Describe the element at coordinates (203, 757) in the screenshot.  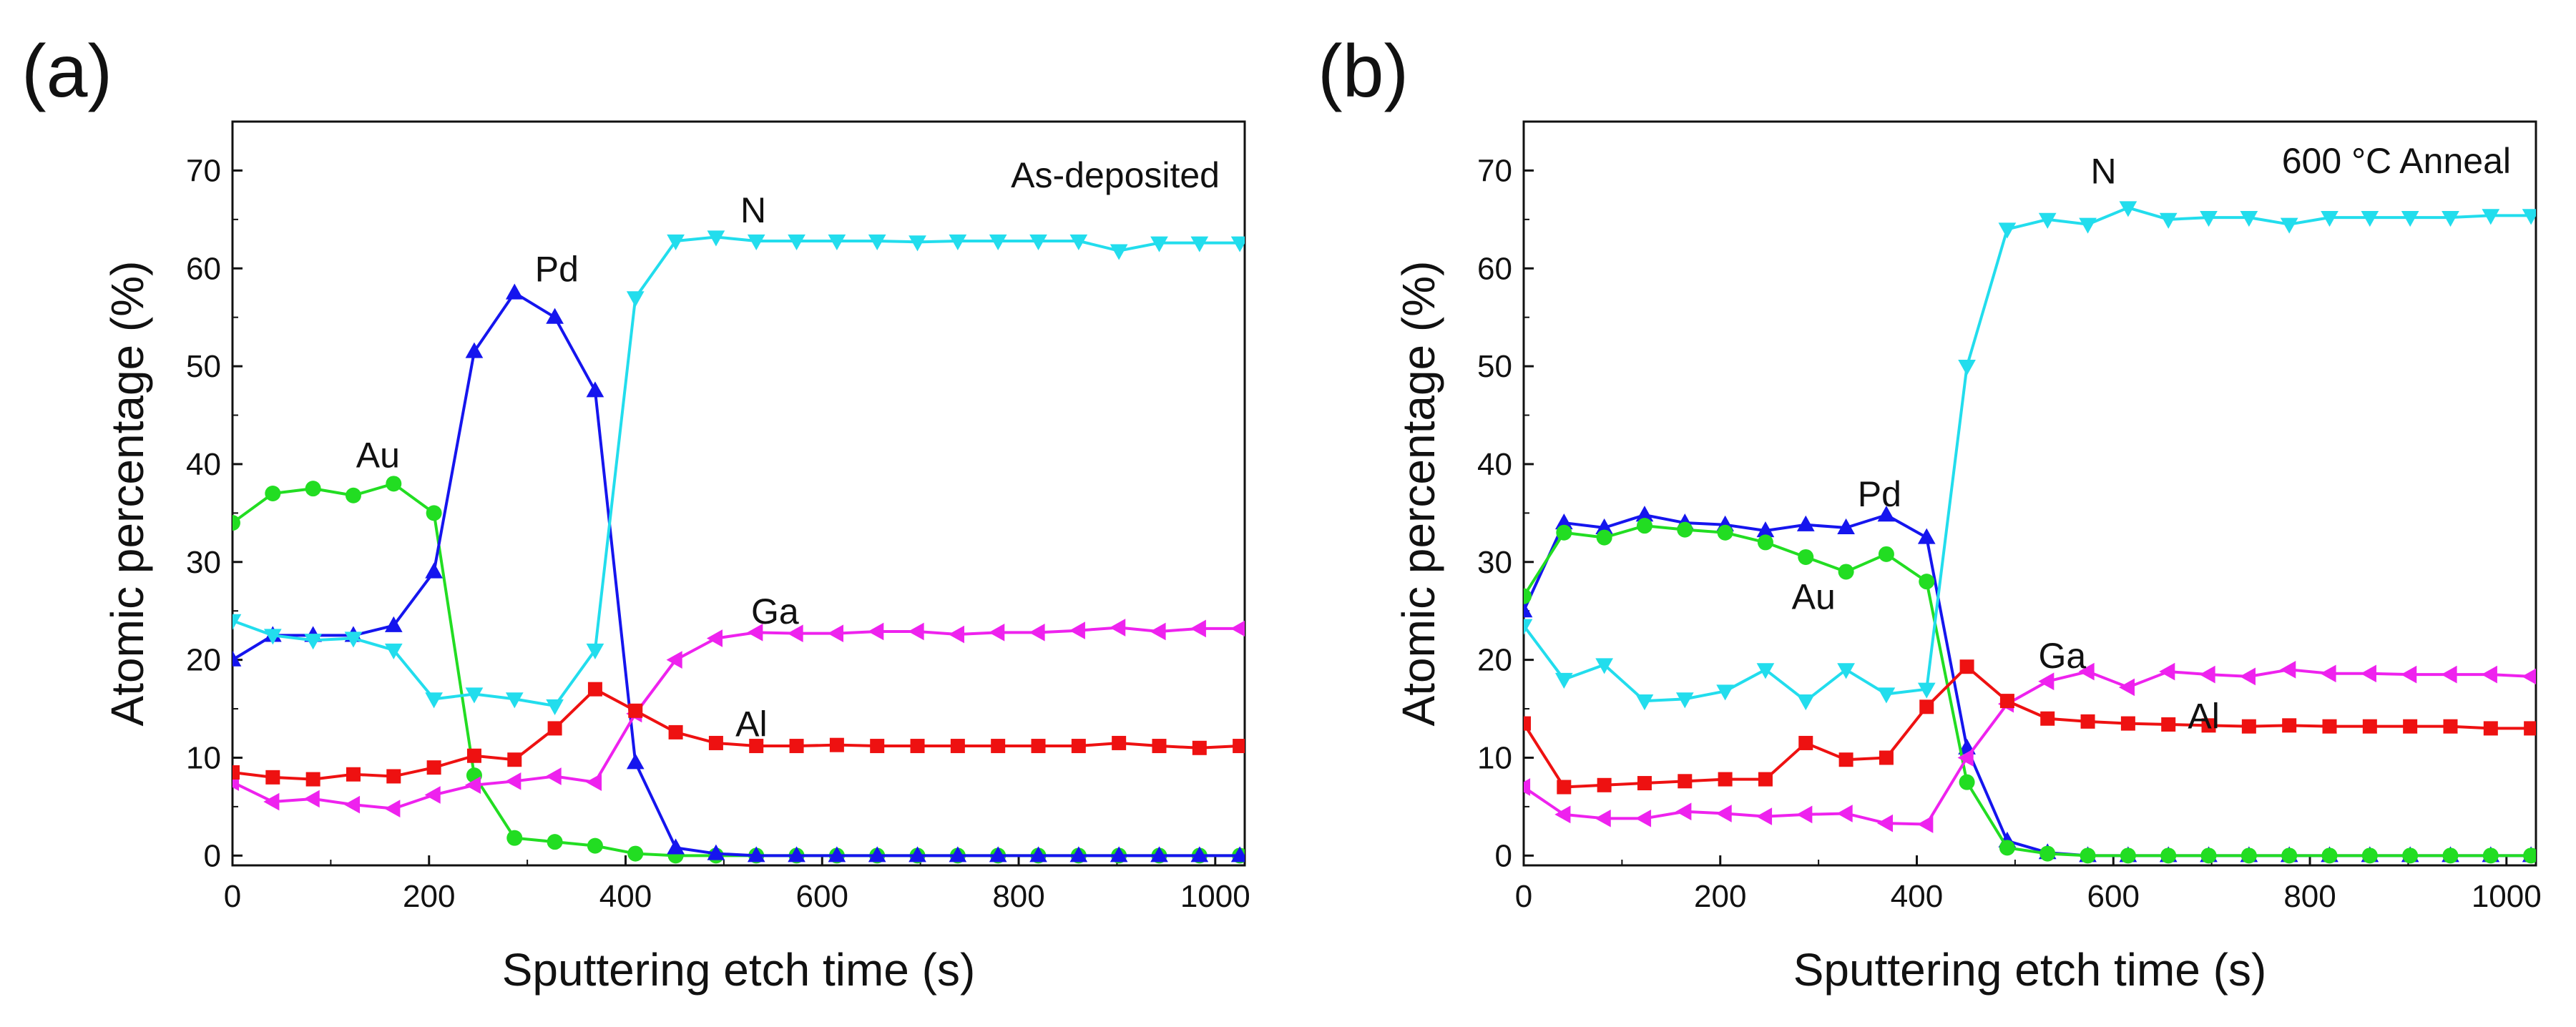
I see `y-tick-label: 10` at that location.